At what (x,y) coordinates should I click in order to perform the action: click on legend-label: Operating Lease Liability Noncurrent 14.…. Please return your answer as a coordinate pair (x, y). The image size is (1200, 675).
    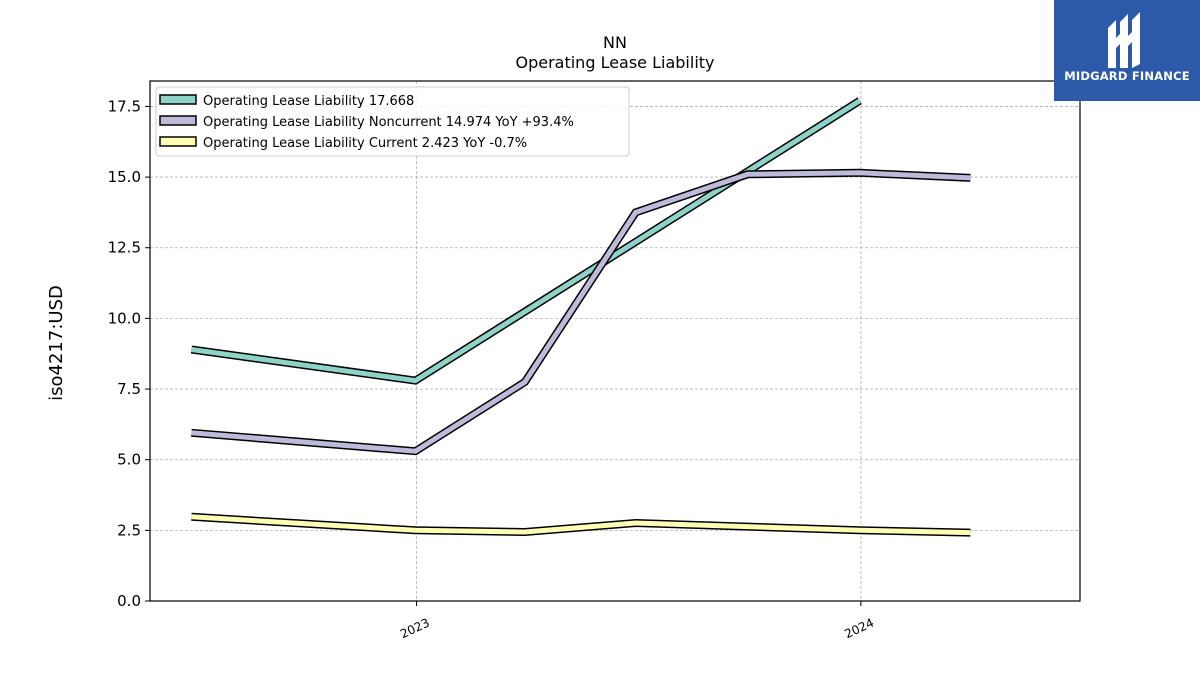
    Looking at the image, I should click on (388, 122).